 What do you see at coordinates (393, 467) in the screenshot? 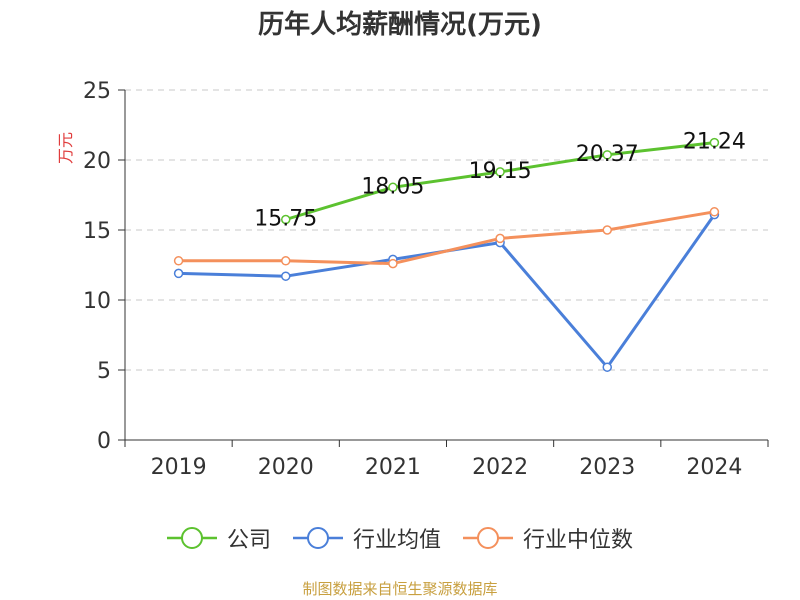
I see `x-tick-label: 2021` at bounding box center [393, 467].